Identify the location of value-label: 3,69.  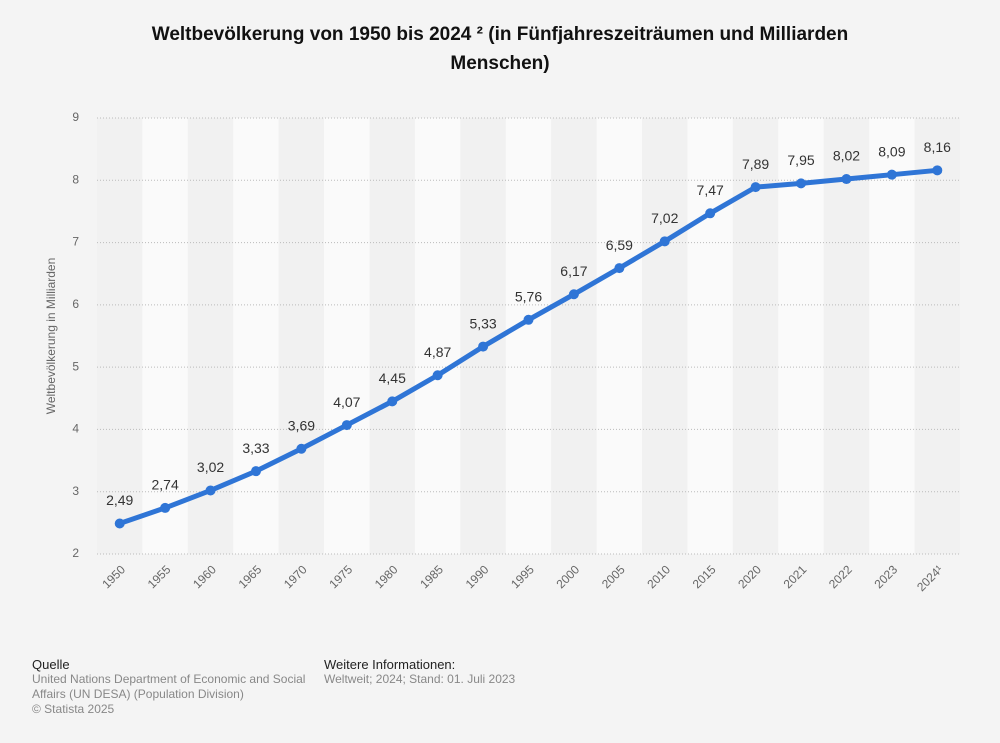
(301, 425).